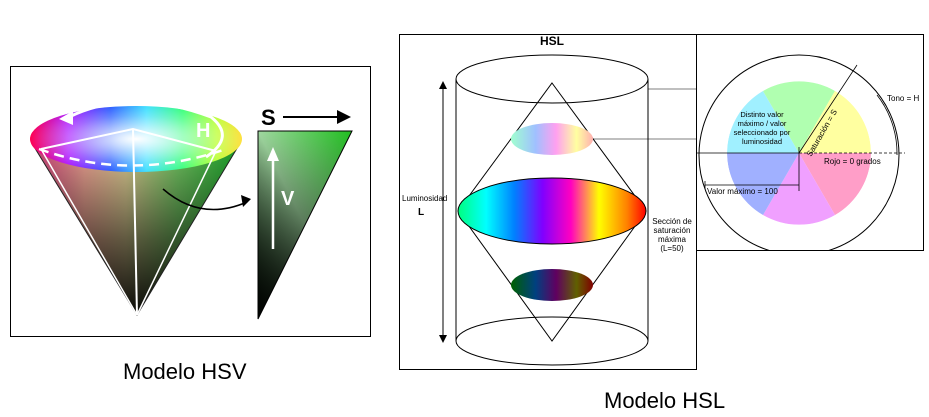 The image size is (929, 417). Describe the element at coordinates (552, 285) in the screenshot. I see `dark-disk` at that location.